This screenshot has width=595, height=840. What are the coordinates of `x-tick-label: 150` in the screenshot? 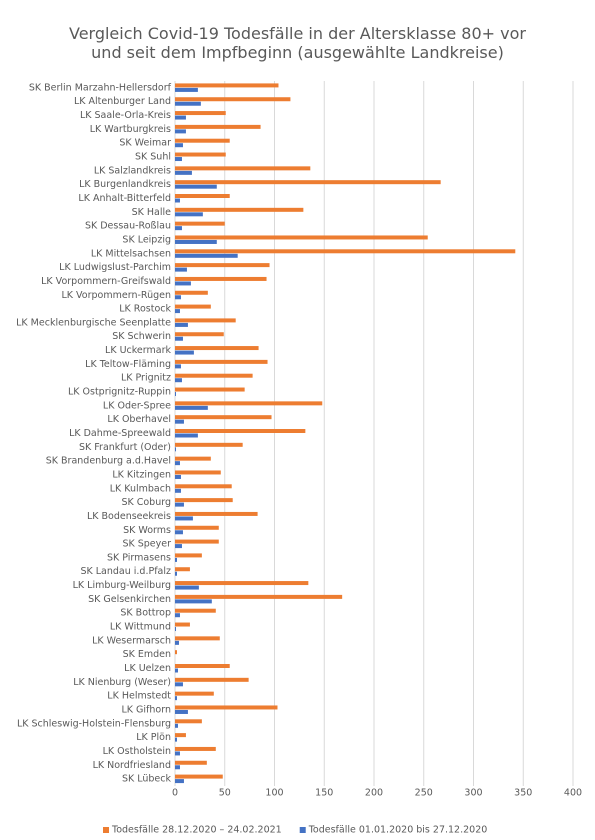 It's located at (324, 793).